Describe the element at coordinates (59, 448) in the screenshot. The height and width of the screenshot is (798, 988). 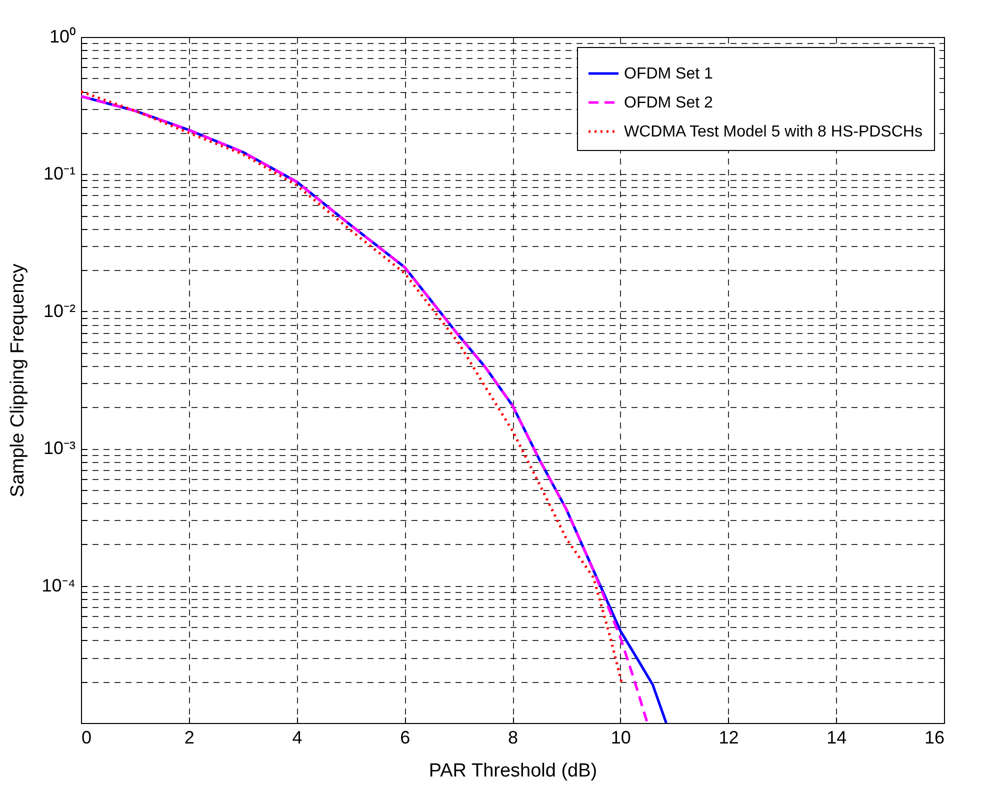
I see `y-tick-label: 10⁻³` at that location.